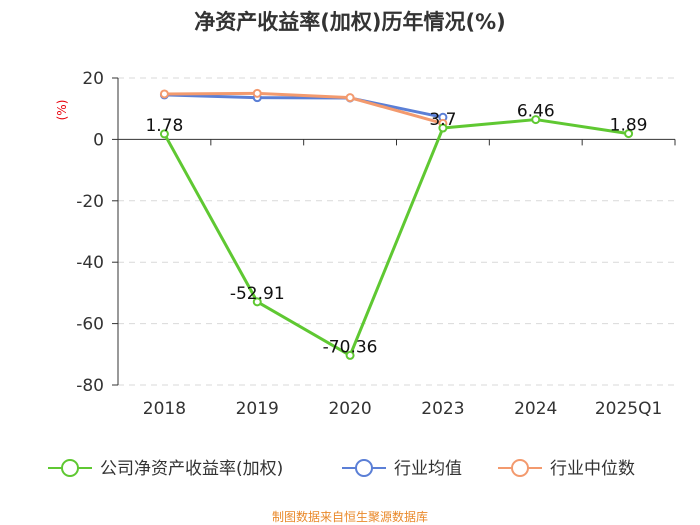 The image size is (700, 525). I want to click on x-tick-label: 2018, so click(164, 409).